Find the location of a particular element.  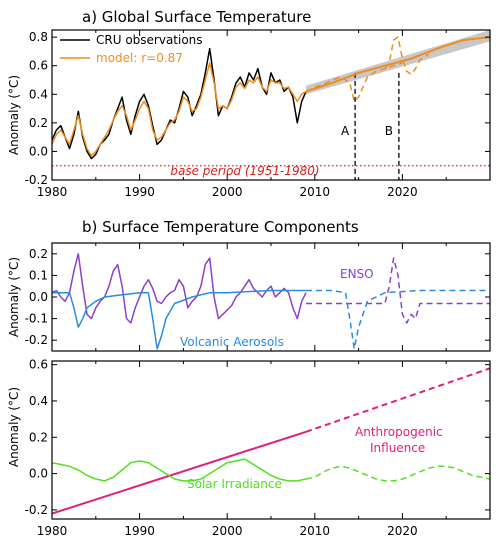

series-projection-b is located at coordinates (407, 56).